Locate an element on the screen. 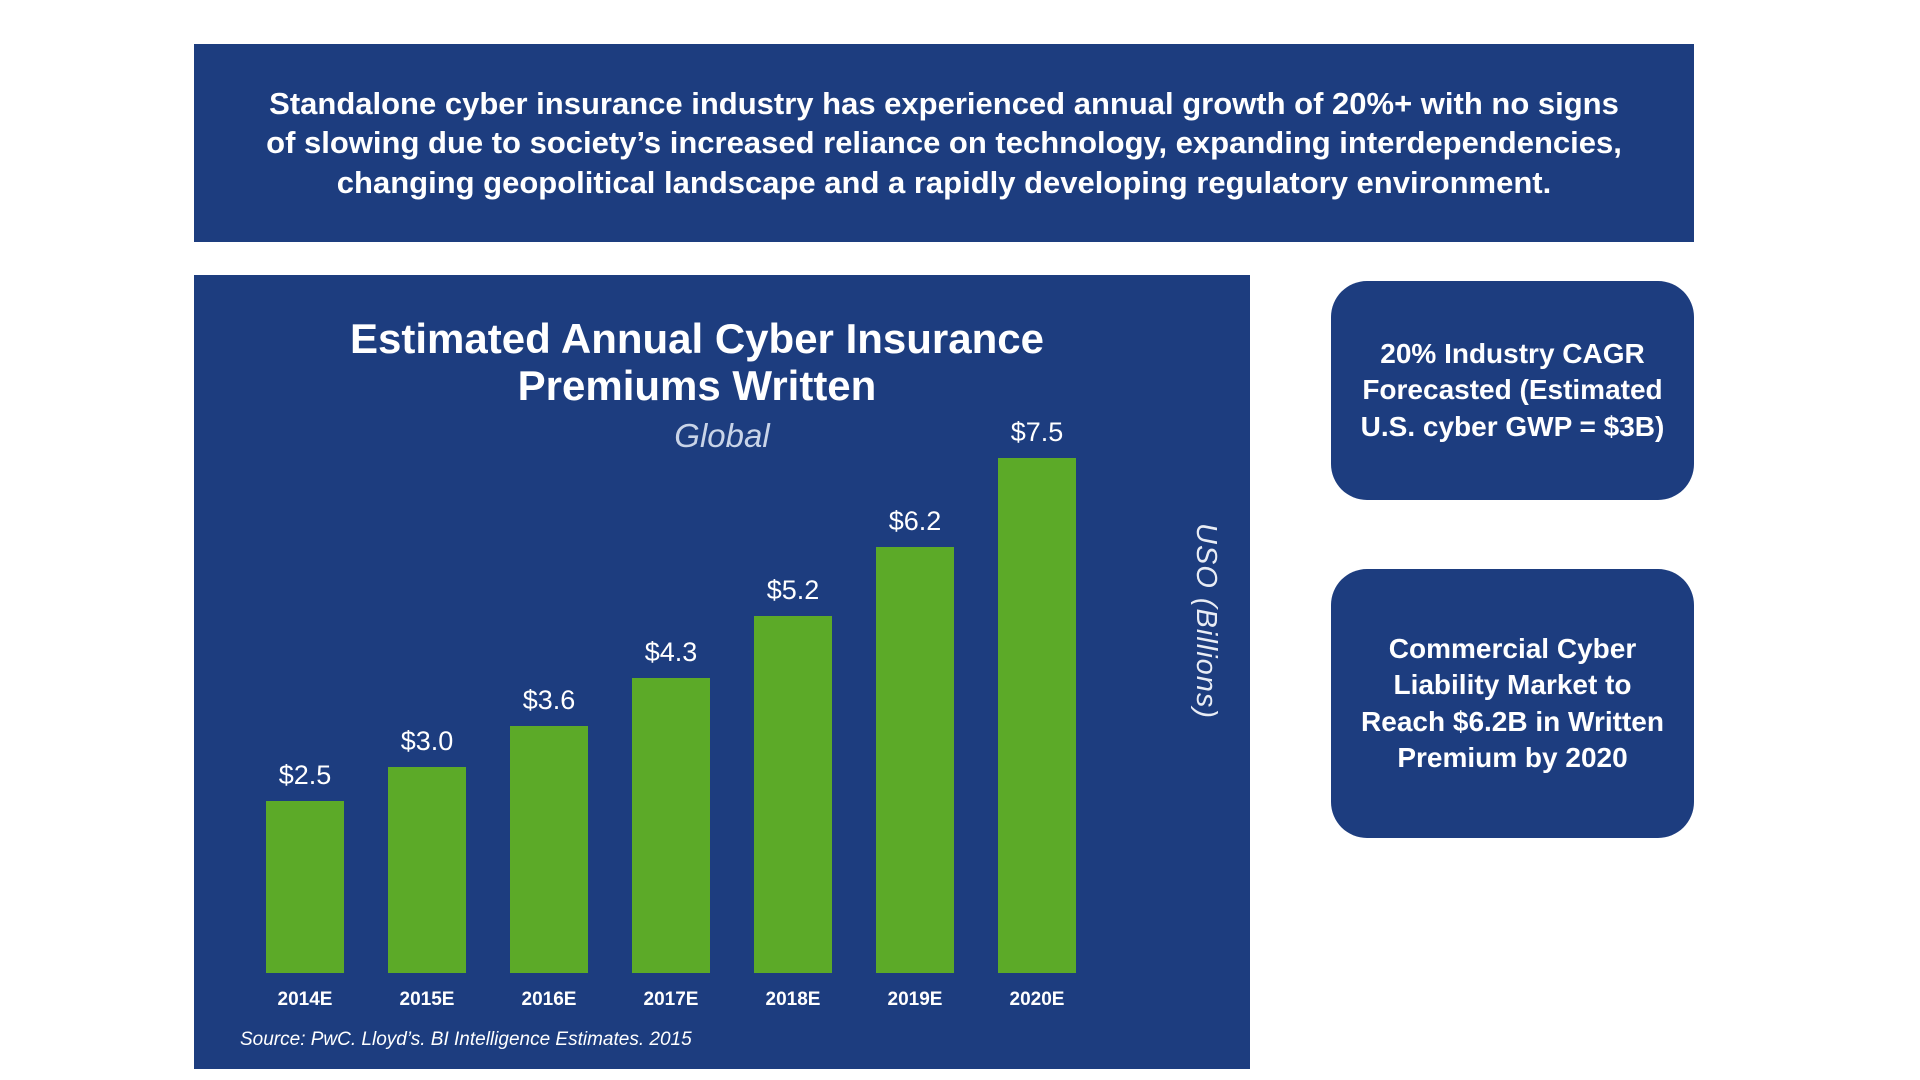  bar-group-2019E: $6.2 2019E is located at coordinates (915, 759).